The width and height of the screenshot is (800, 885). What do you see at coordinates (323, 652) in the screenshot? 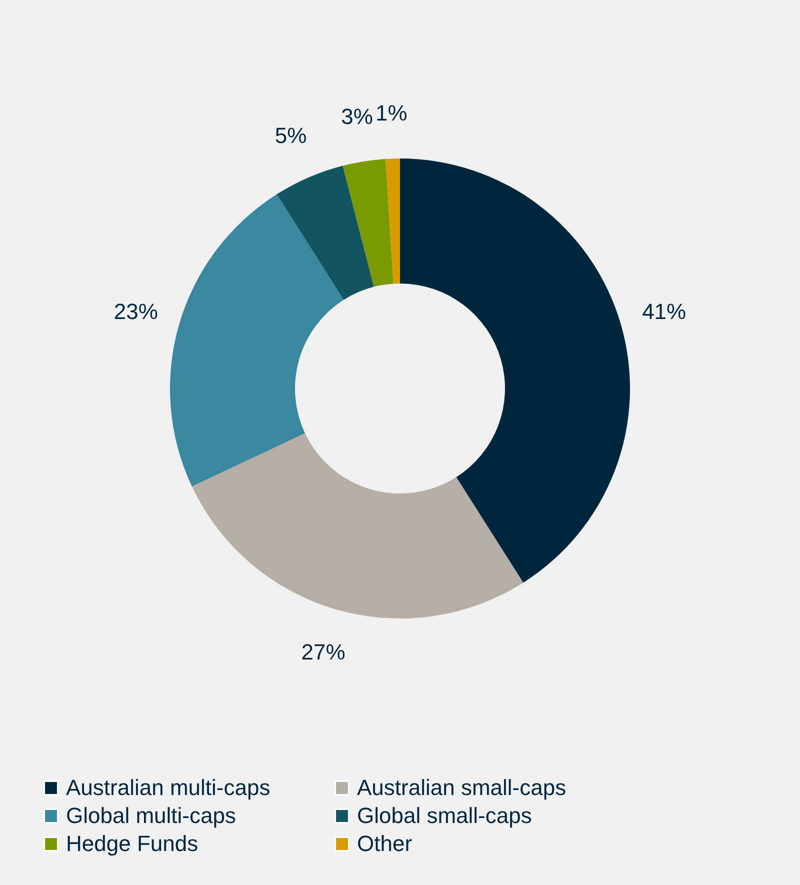
I see `data-label: 27%` at bounding box center [323, 652].